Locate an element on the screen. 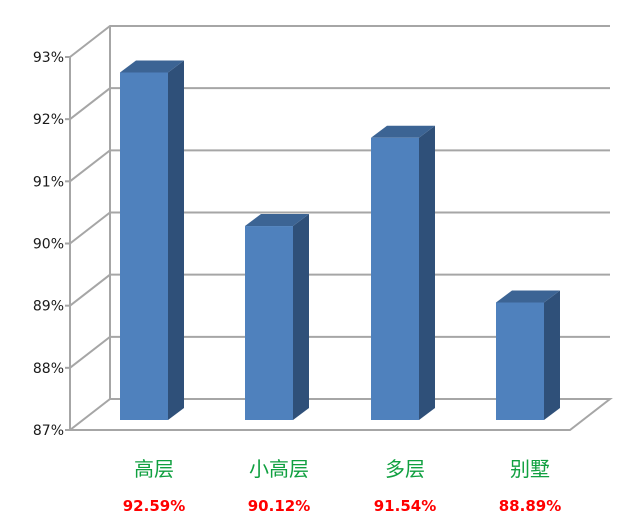  y-tick-label: 88% is located at coordinates (48, 369).